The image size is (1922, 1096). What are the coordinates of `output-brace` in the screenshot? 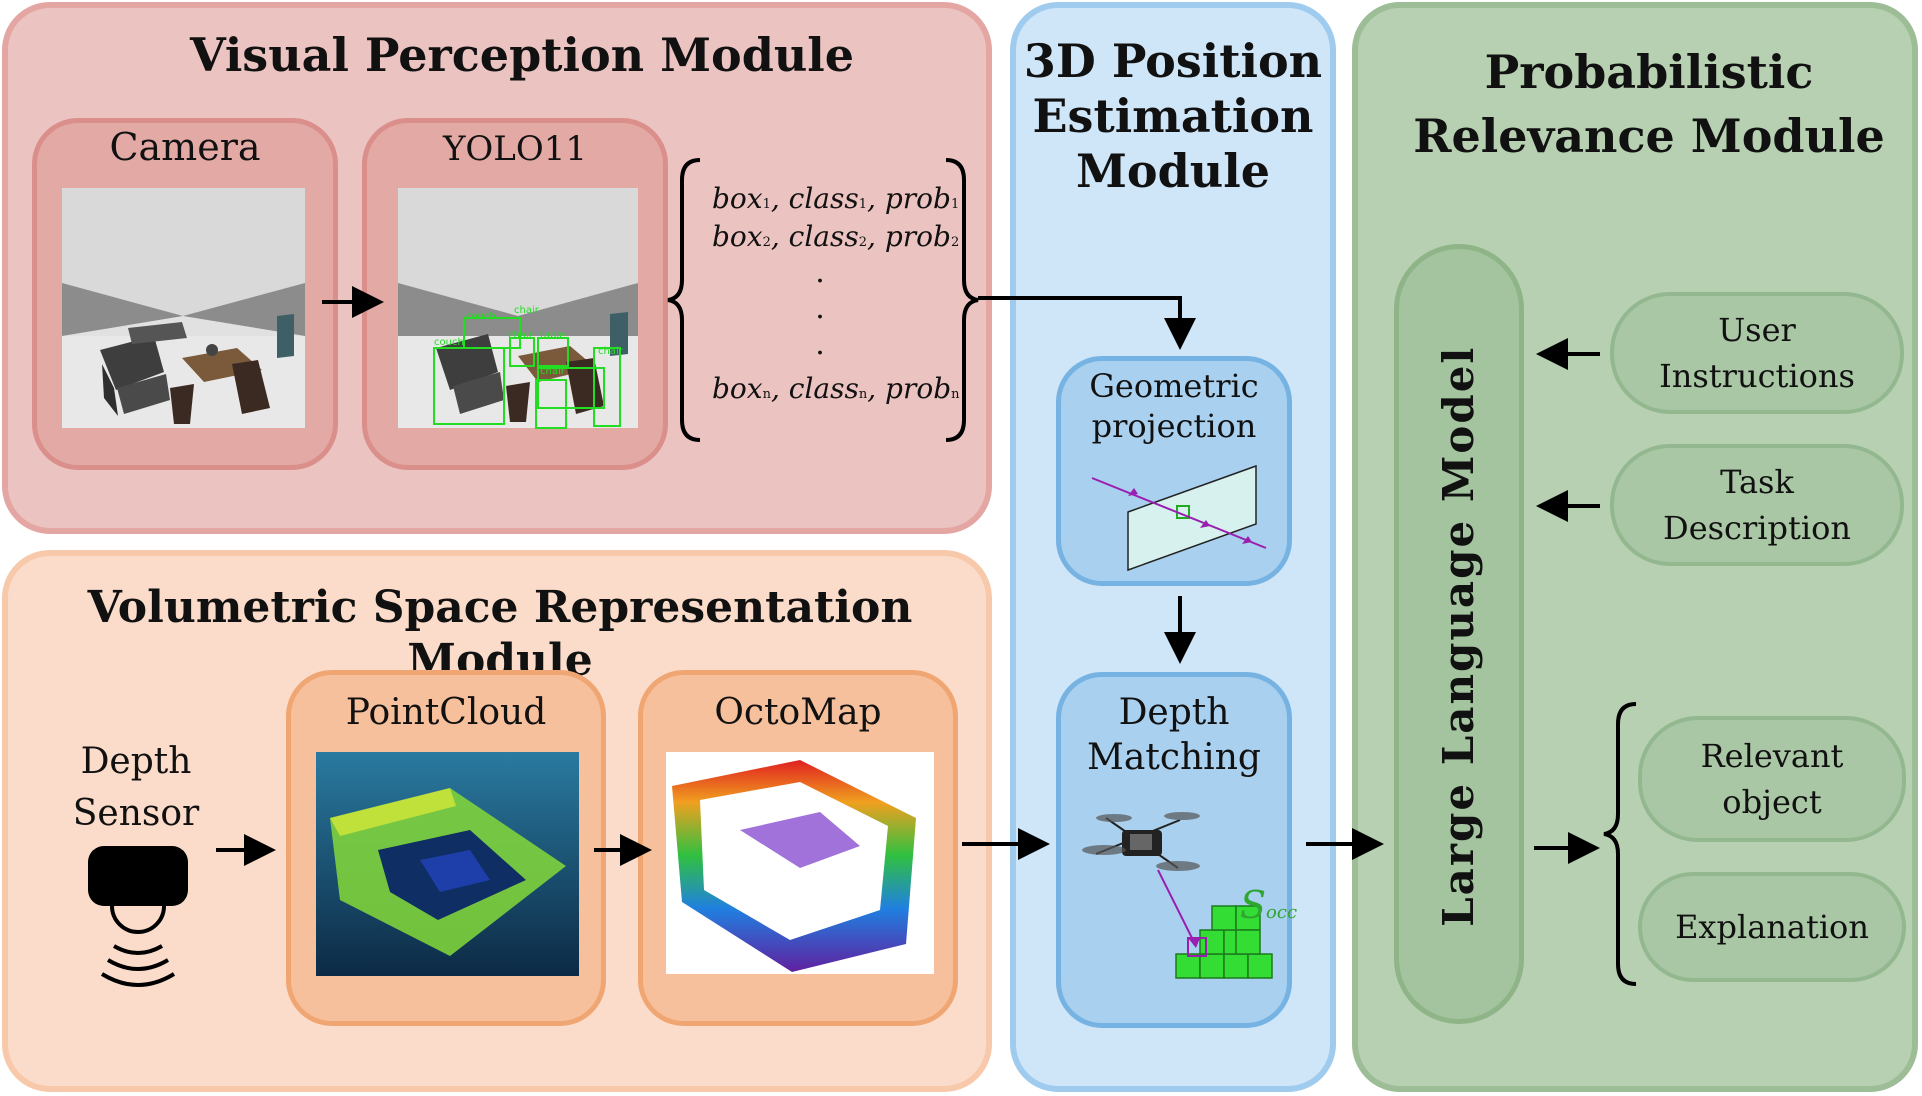 It's located at (1620, 844).